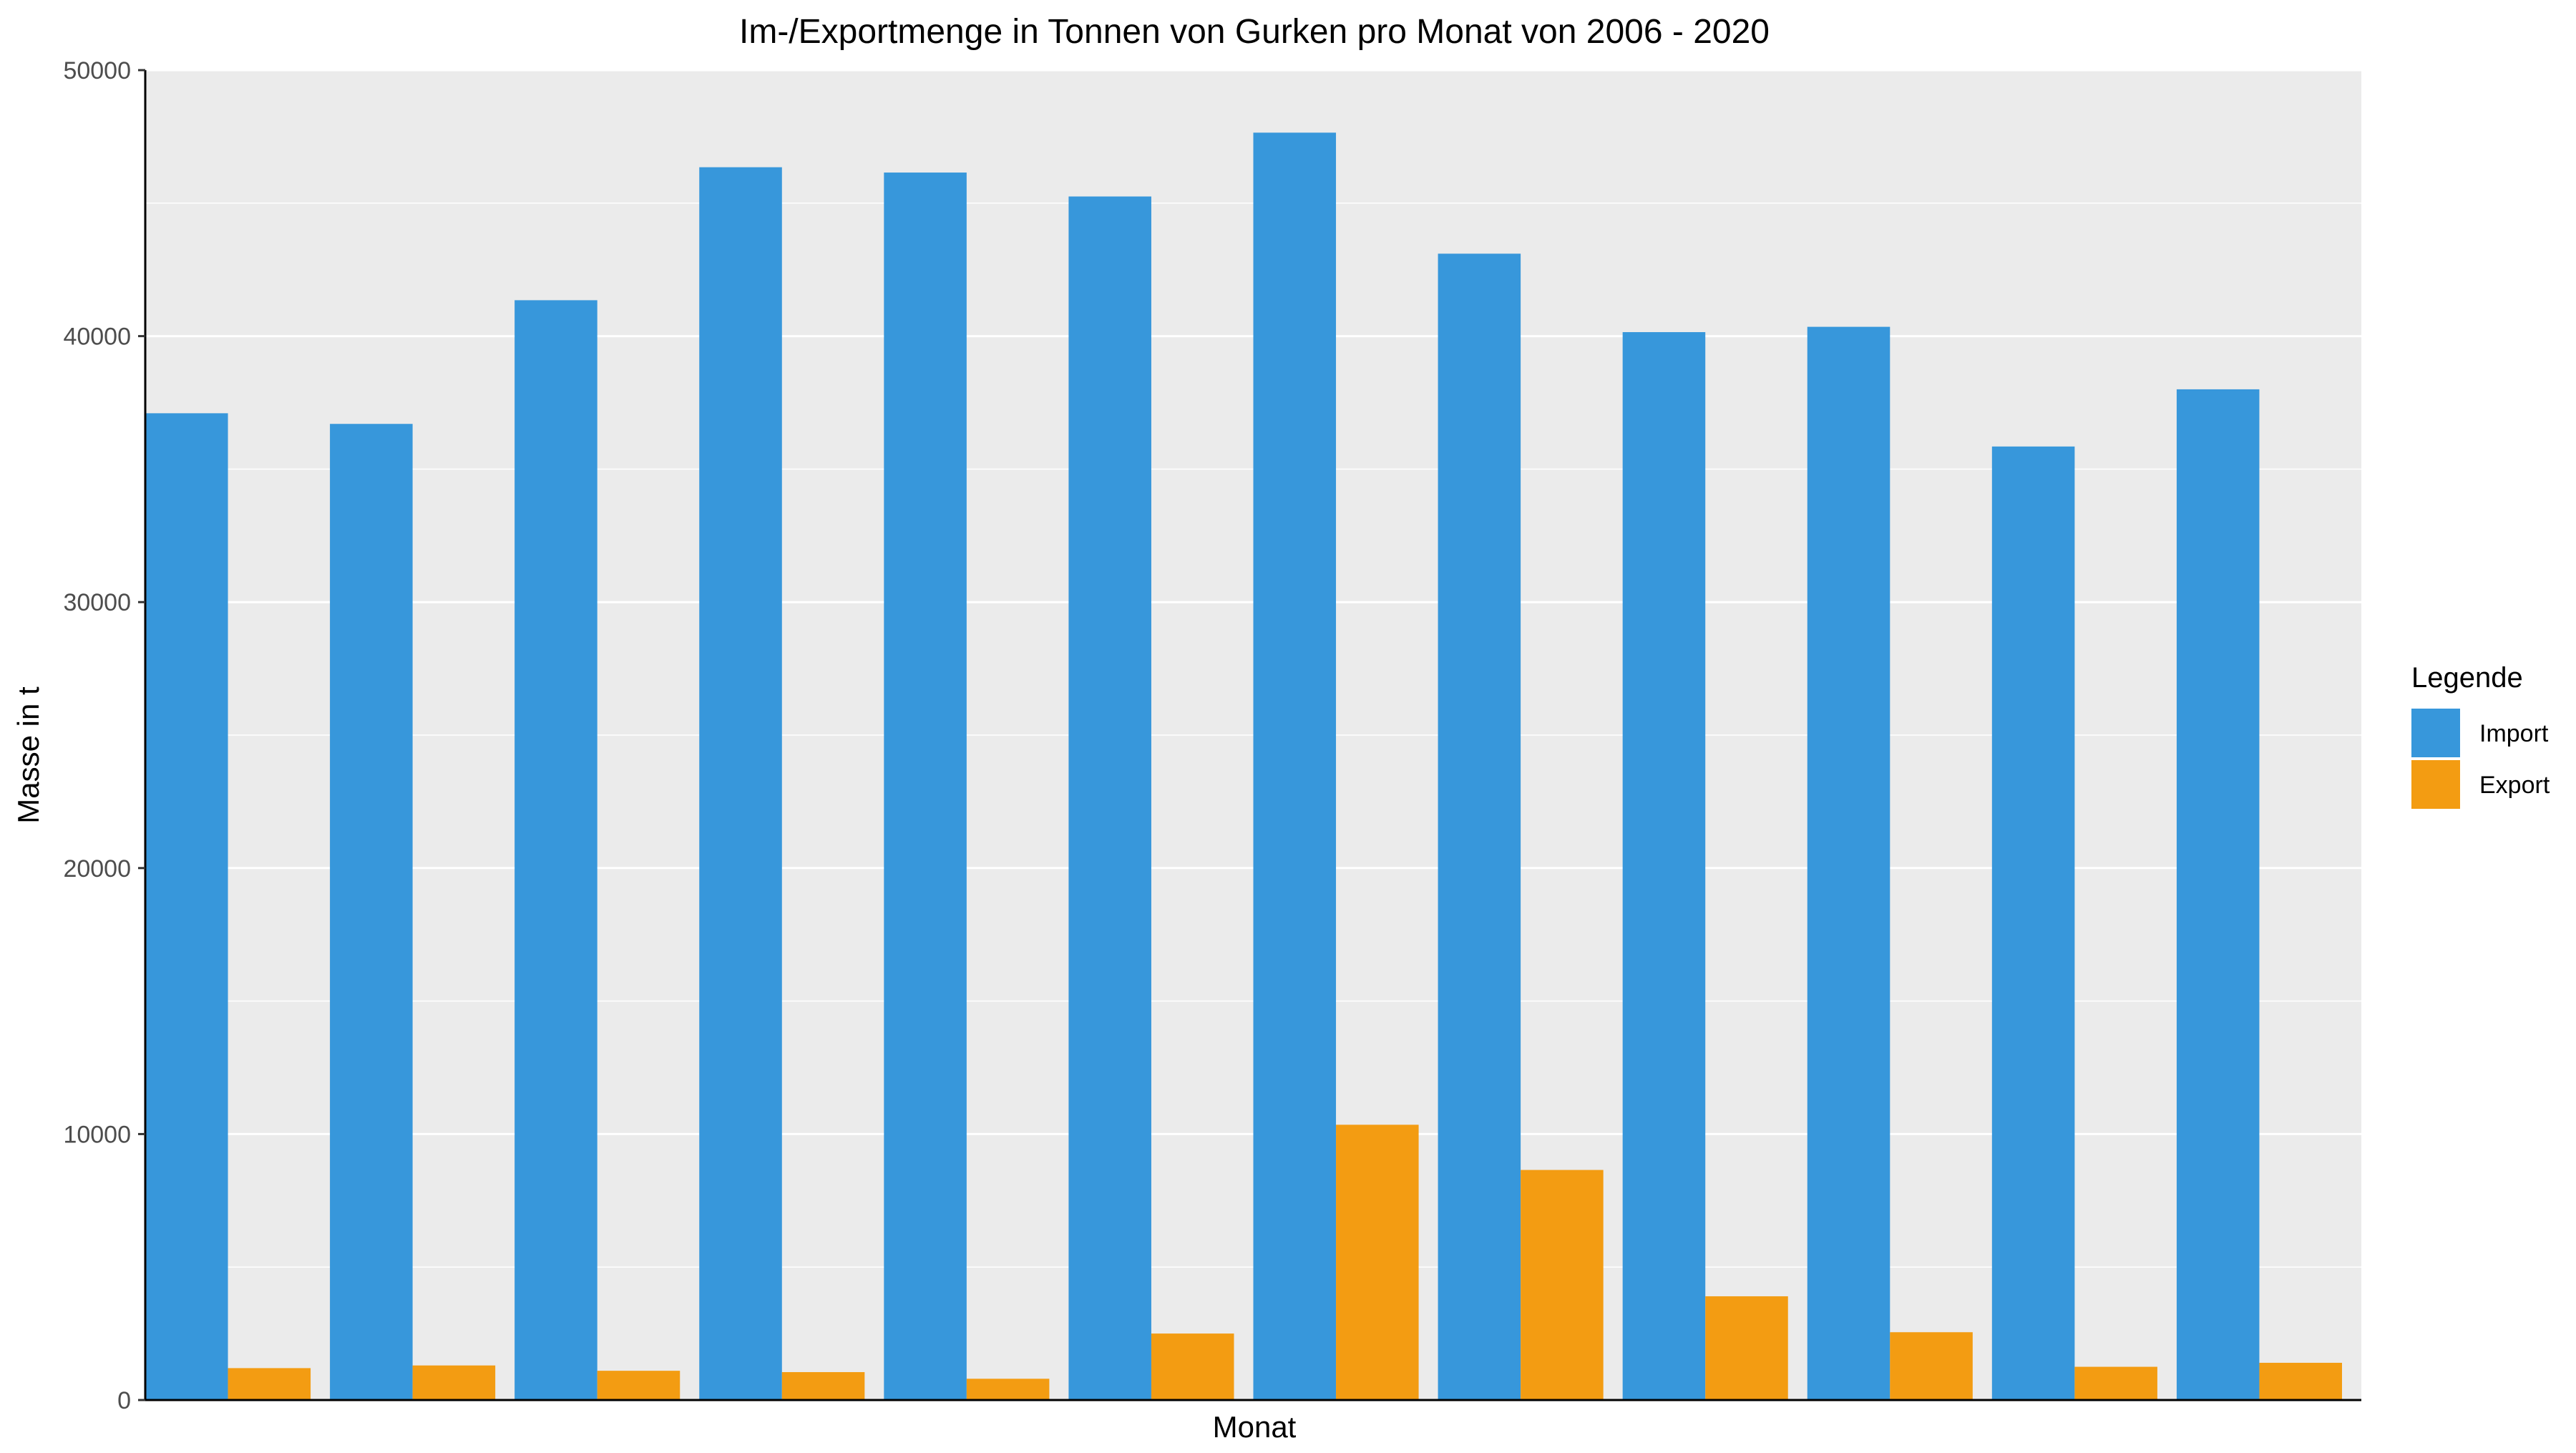  I want to click on export-legend-label: Export, so click(2514, 785).